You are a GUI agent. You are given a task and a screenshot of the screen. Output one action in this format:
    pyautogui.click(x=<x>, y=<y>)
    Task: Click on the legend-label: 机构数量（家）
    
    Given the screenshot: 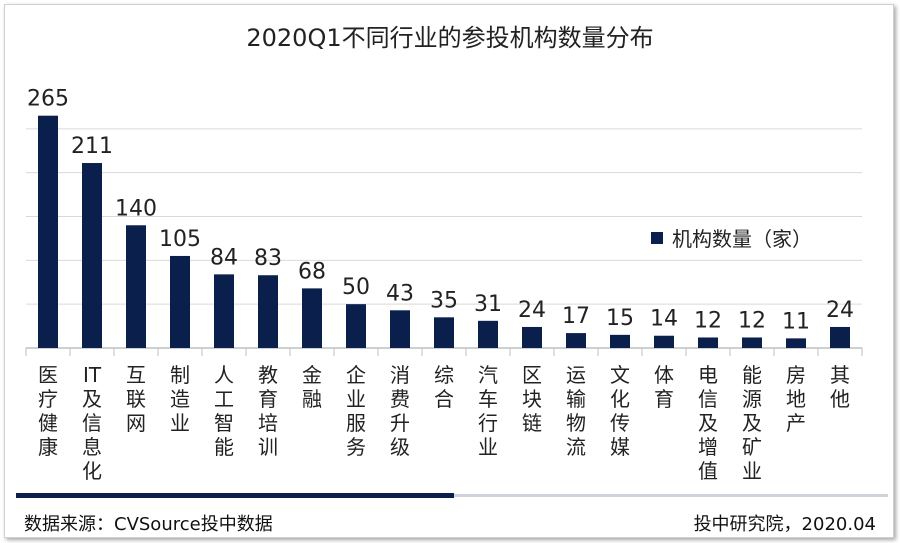 What is the action you would take?
    pyautogui.click(x=742, y=239)
    